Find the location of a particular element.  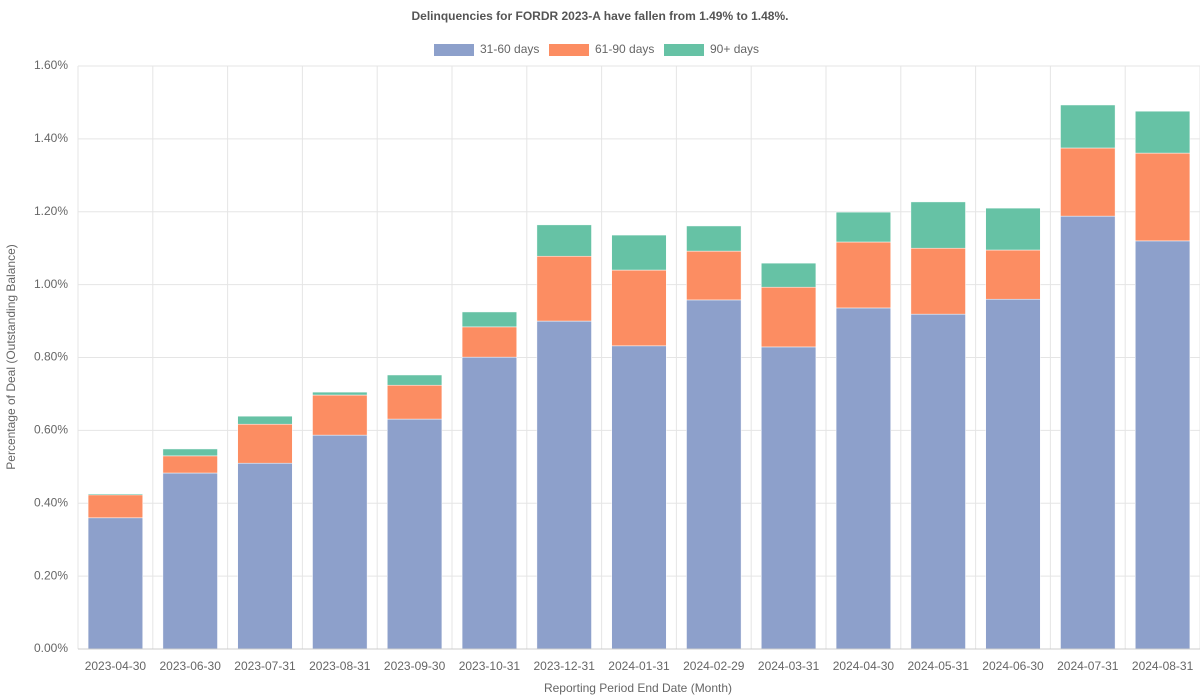

x-tick-label: 2023-06-30 is located at coordinates (191, 666).